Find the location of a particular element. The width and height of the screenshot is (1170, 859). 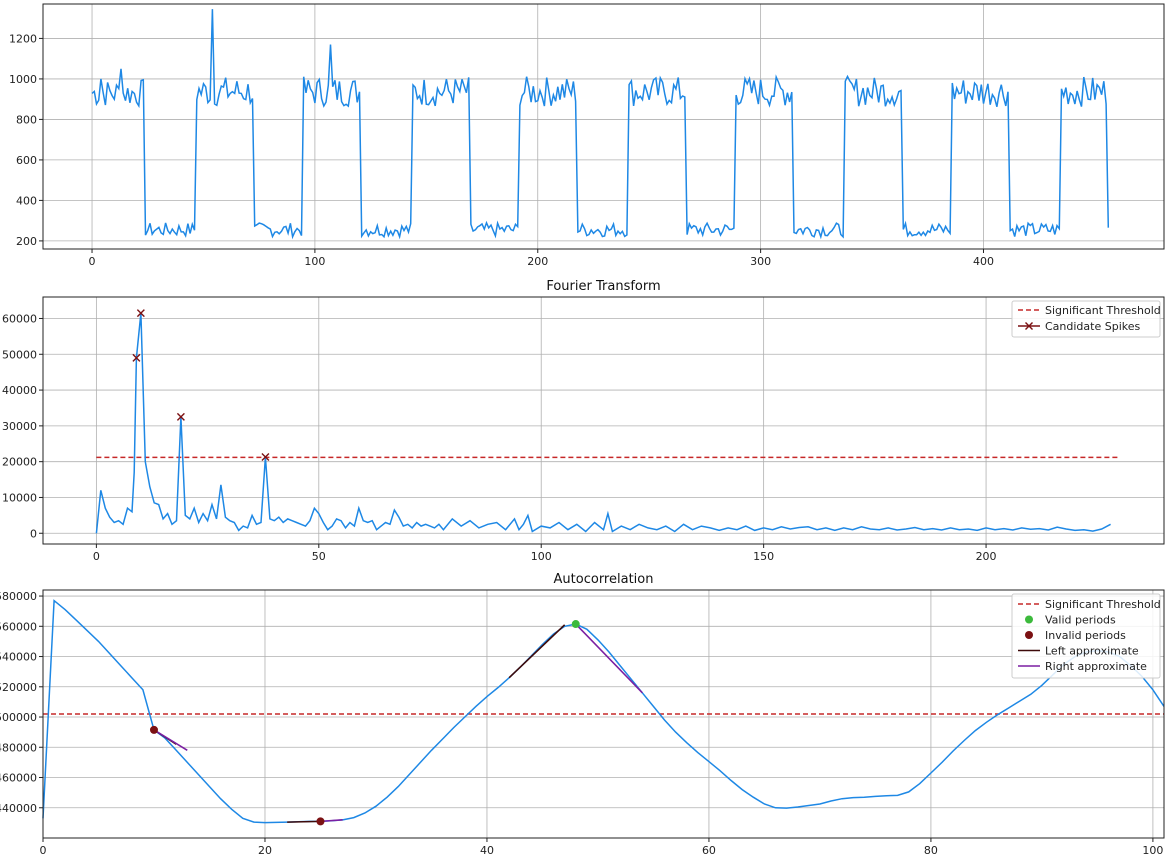

x-tick-labels: 0 50 100 150 200 is located at coordinates (545, 553).